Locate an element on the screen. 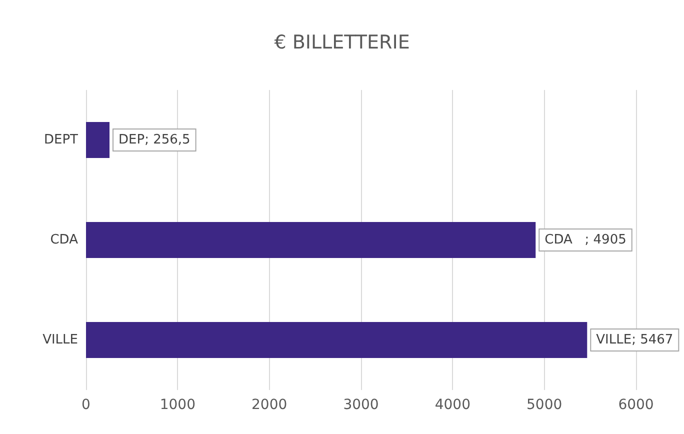 This screenshot has height=434, width=684. y-tick-label: VILLE is located at coordinates (60, 340).